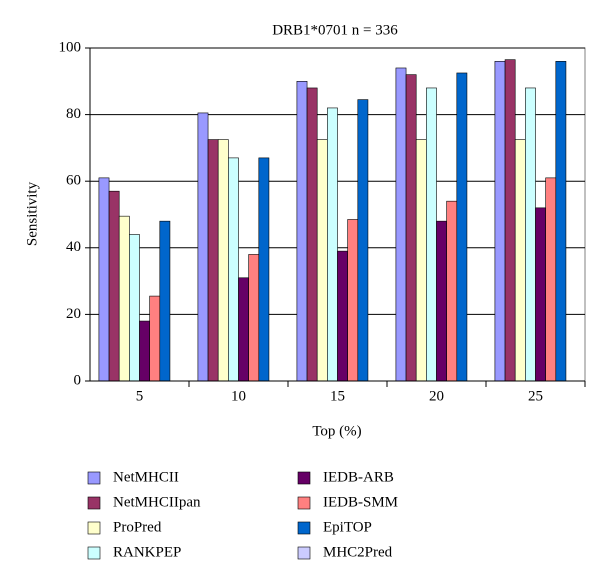 The width and height of the screenshot is (600, 583). What do you see at coordinates (360, 502) in the screenshot?
I see `legend-label: IEDB-SMM` at bounding box center [360, 502].